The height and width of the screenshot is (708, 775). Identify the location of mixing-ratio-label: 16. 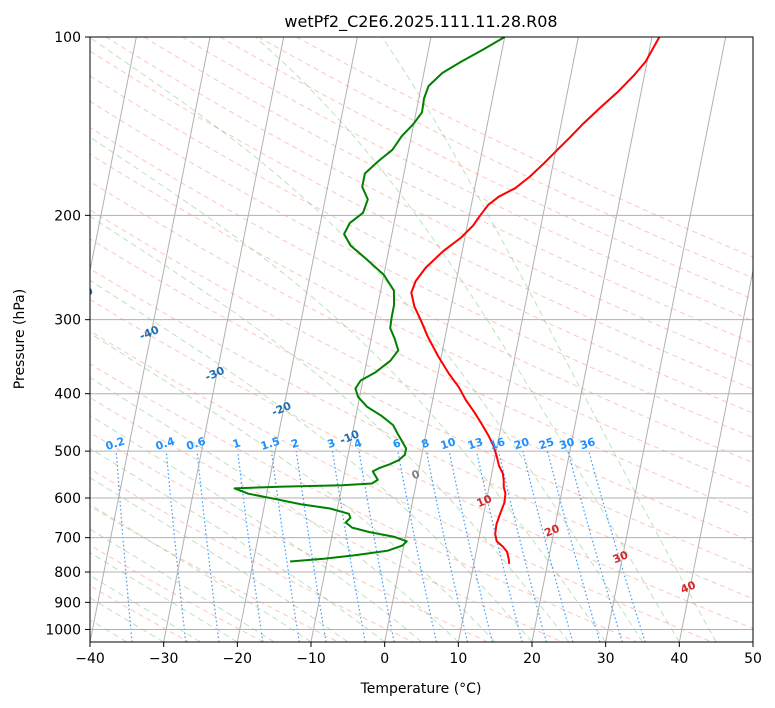
(497, 443).